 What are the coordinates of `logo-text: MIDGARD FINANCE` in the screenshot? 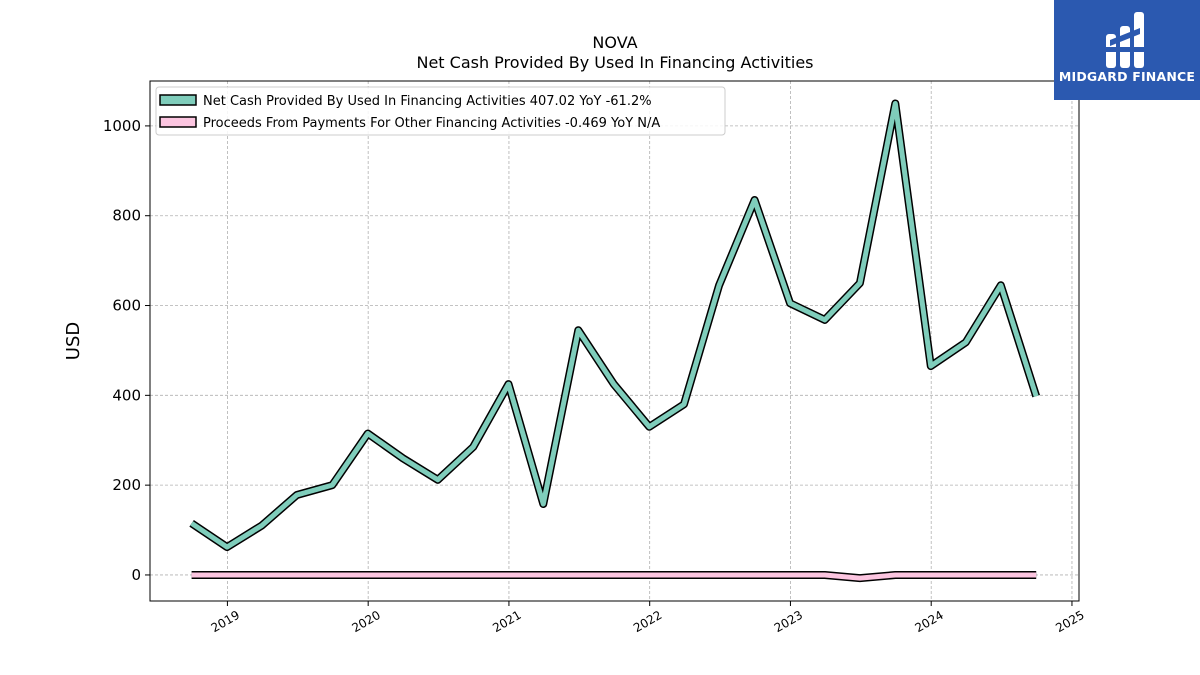 It's located at (1127, 76).